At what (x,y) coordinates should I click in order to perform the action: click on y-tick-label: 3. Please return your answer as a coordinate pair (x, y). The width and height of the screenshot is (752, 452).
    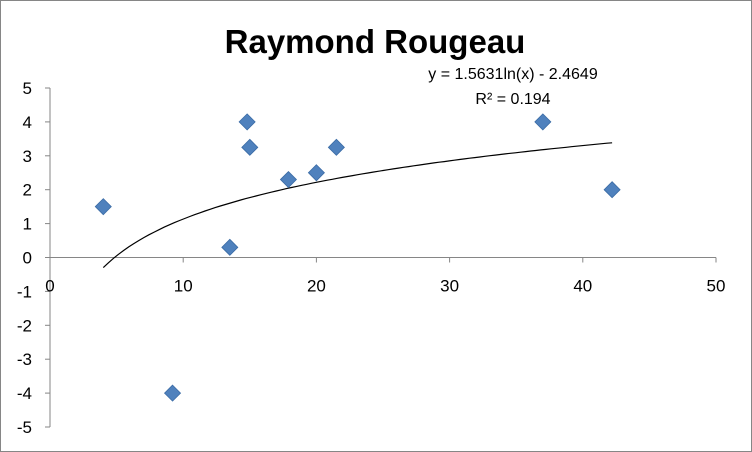
    Looking at the image, I should click on (27, 156).